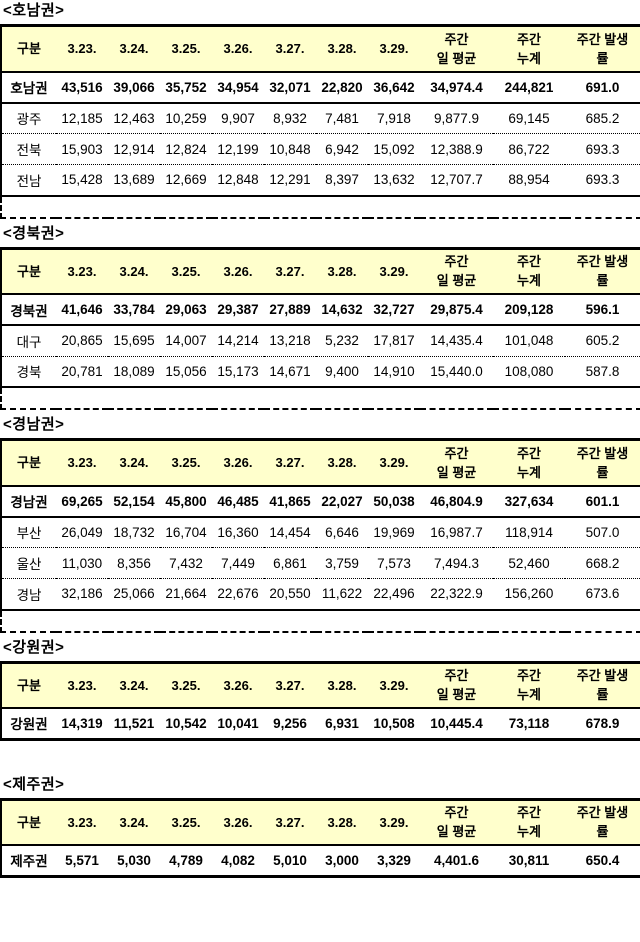 This screenshot has width=640, height=942. I want to click on row-label: 강원권, so click(28, 724).